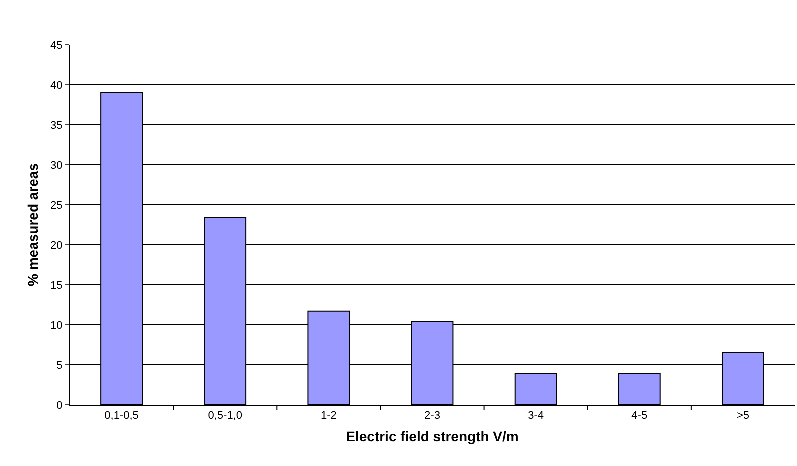 The height and width of the screenshot is (466, 797). Describe the element at coordinates (328, 416) in the screenshot. I see `x-tick-label: 1-2` at that location.